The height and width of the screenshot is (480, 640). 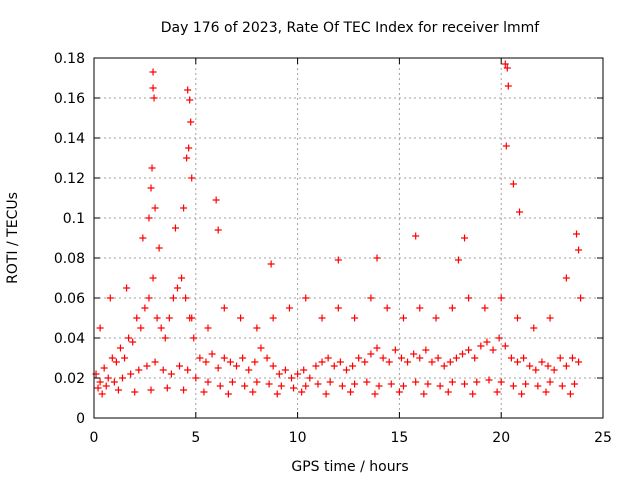 What do you see at coordinates (94, 438) in the screenshot?
I see `x-tick-label: 0` at bounding box center [94, 438].